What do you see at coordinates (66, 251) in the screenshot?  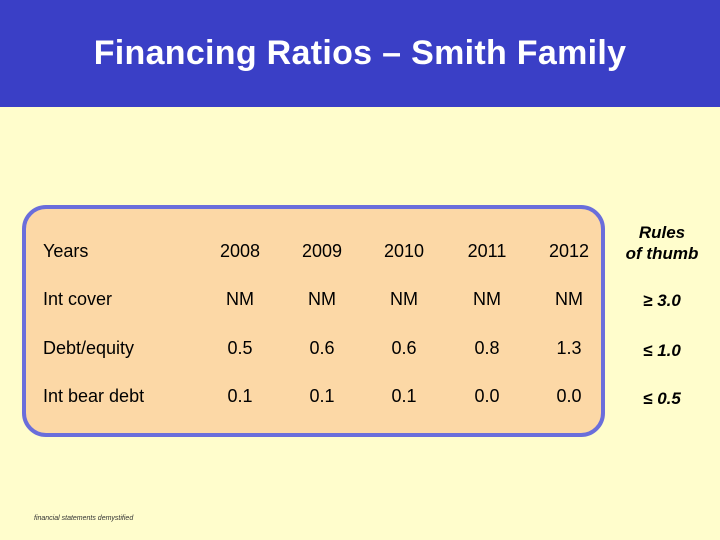 I see `years-header: Years` at bounding box center [66, 251].